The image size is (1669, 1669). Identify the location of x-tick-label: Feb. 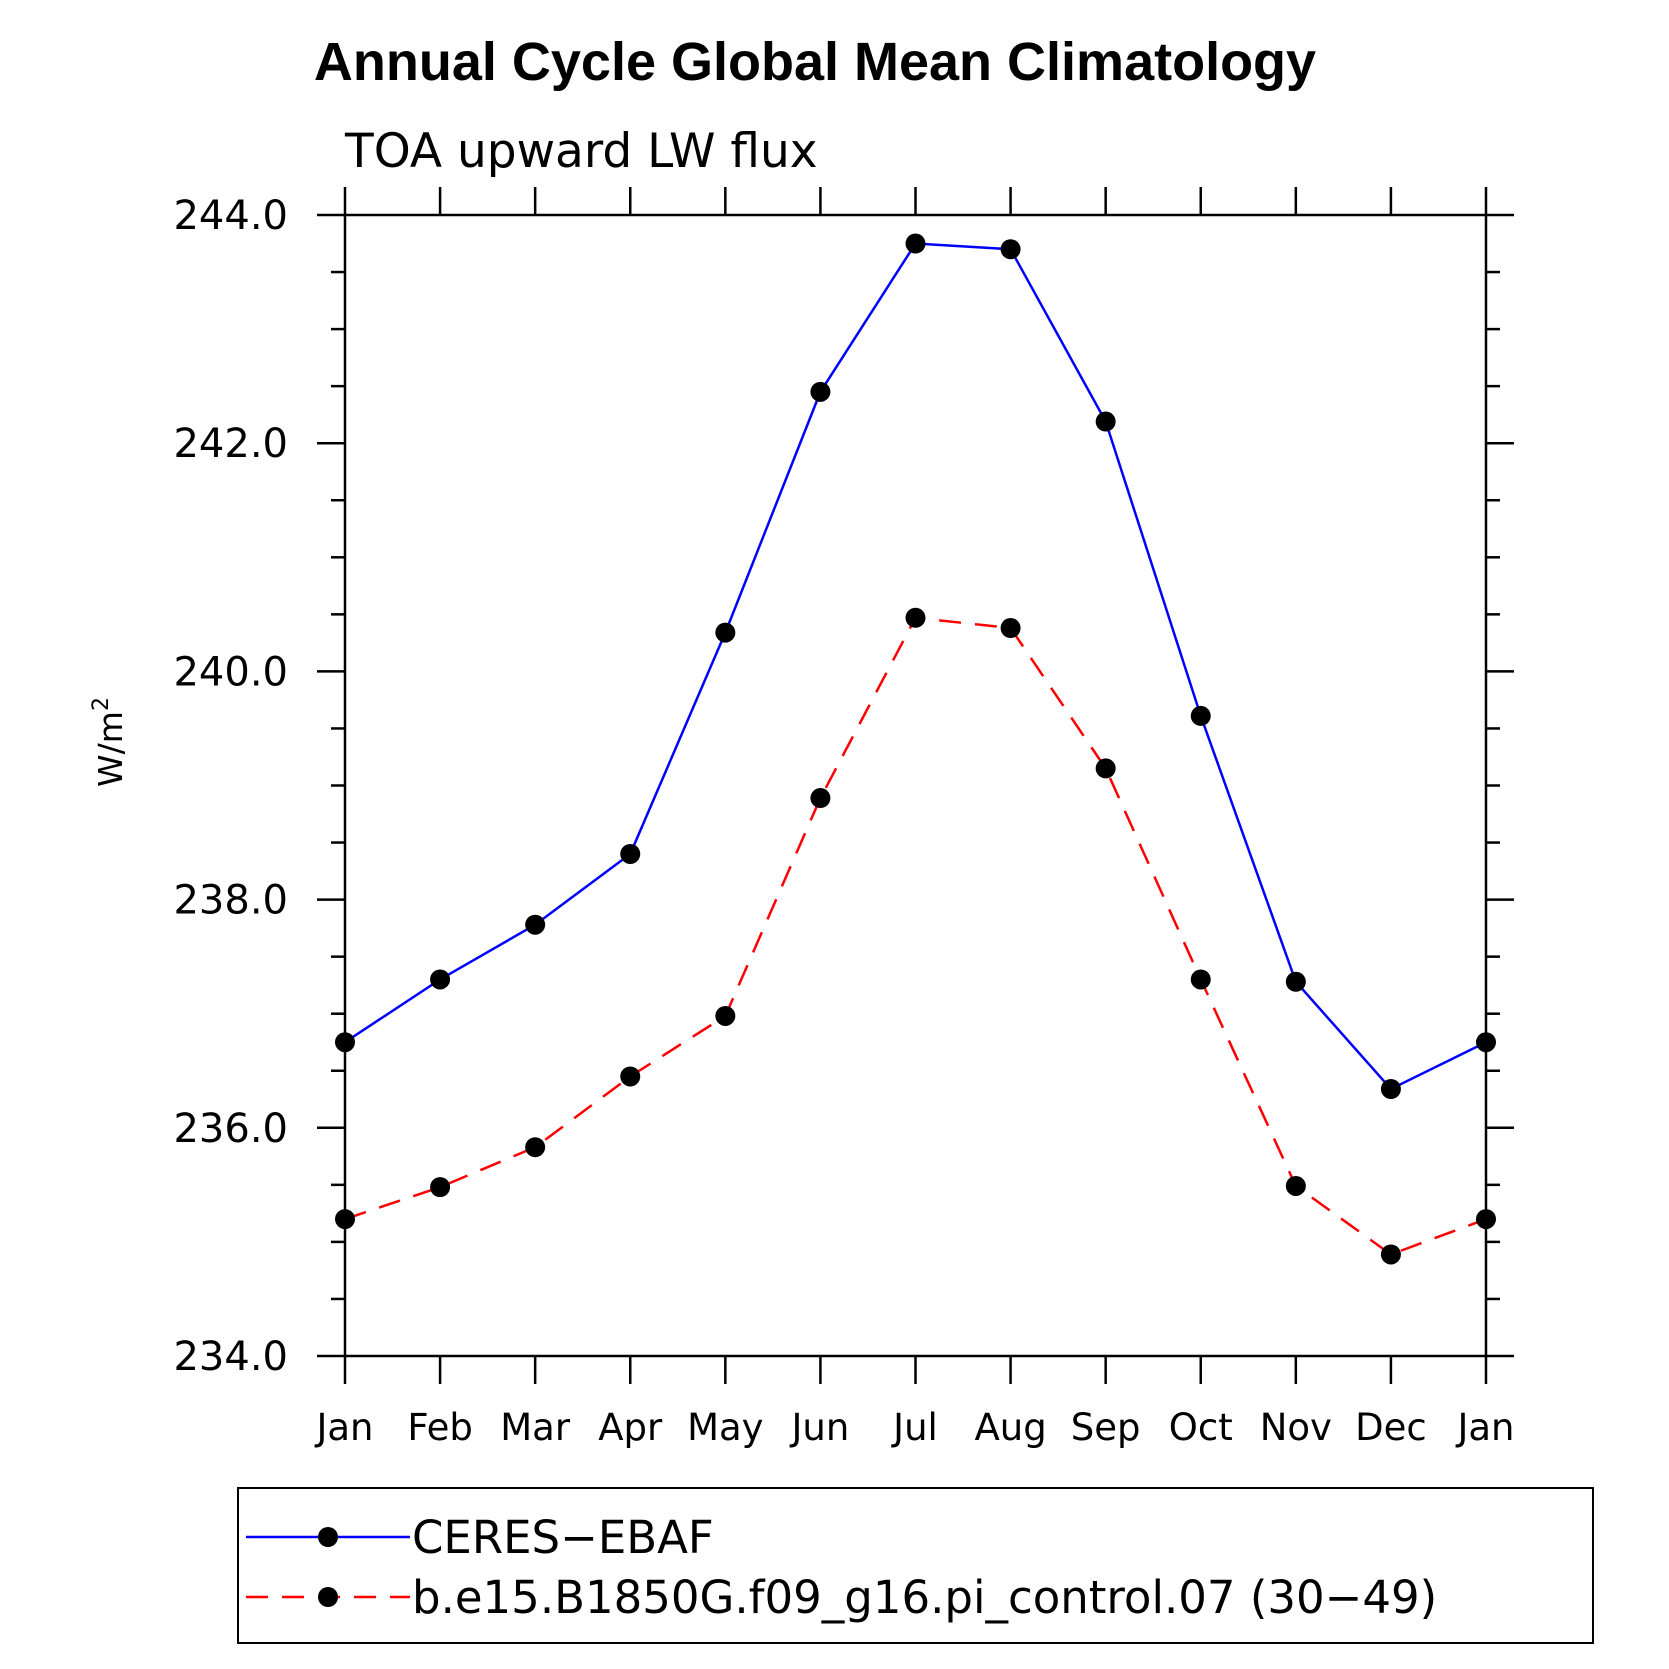
(440, 1427).